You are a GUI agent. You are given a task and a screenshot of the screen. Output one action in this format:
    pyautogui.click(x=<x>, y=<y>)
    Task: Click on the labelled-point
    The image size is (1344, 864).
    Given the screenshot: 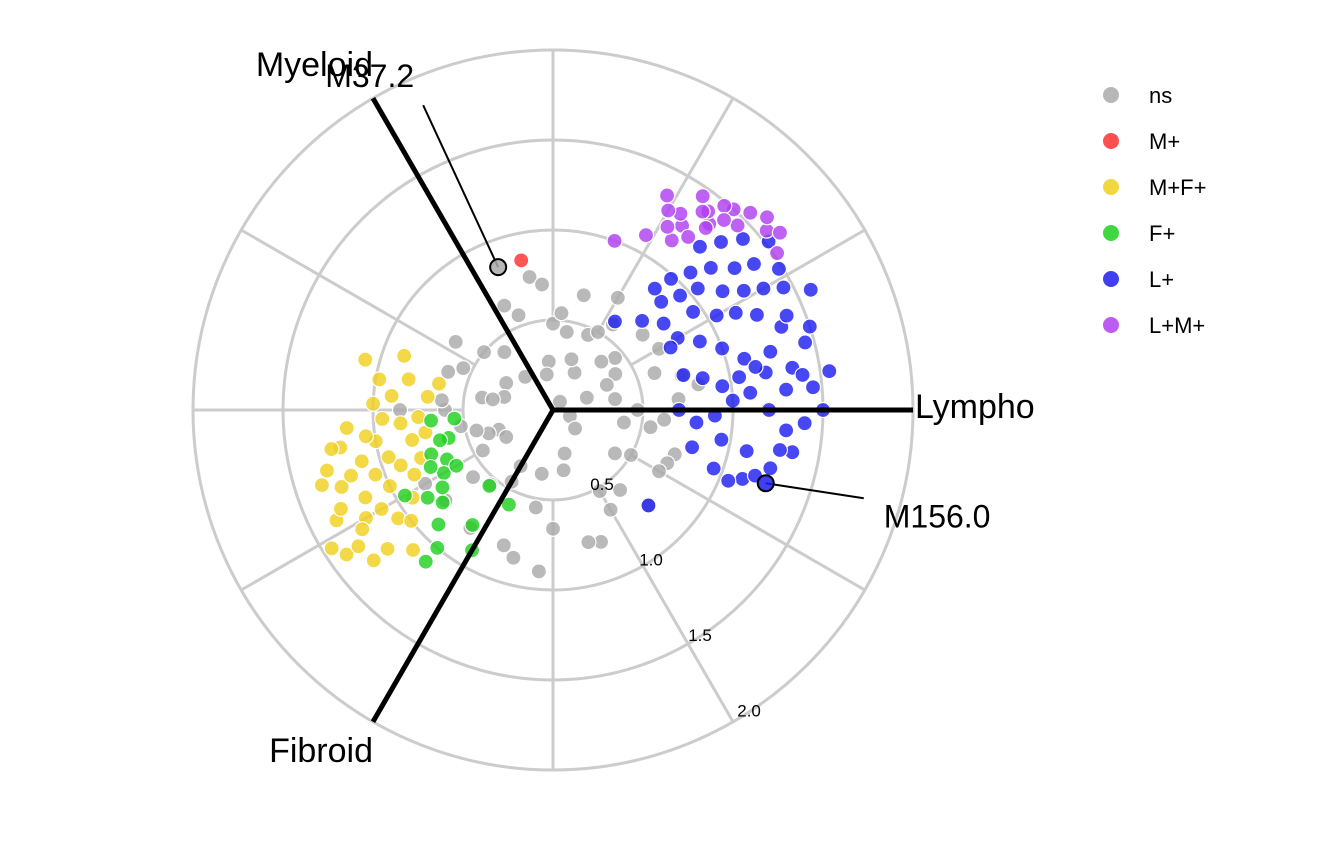 What is the action you would take?
    pyautogui.click(x=765, y=483)
    